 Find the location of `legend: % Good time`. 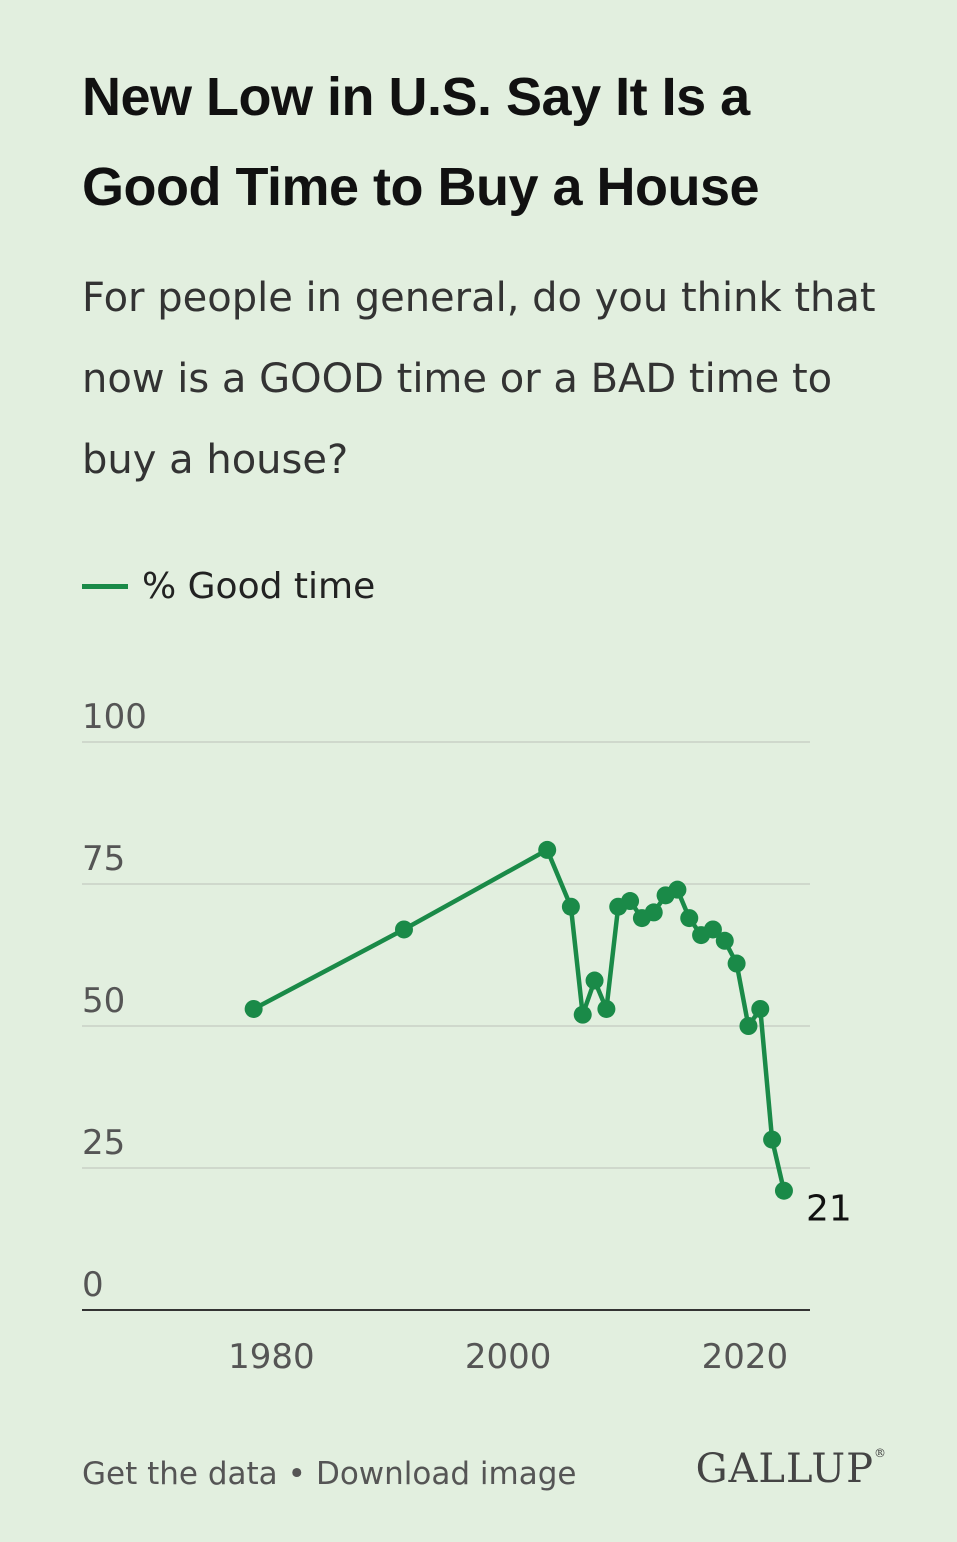

legend: % Good time is located at coordinates (228, 586).